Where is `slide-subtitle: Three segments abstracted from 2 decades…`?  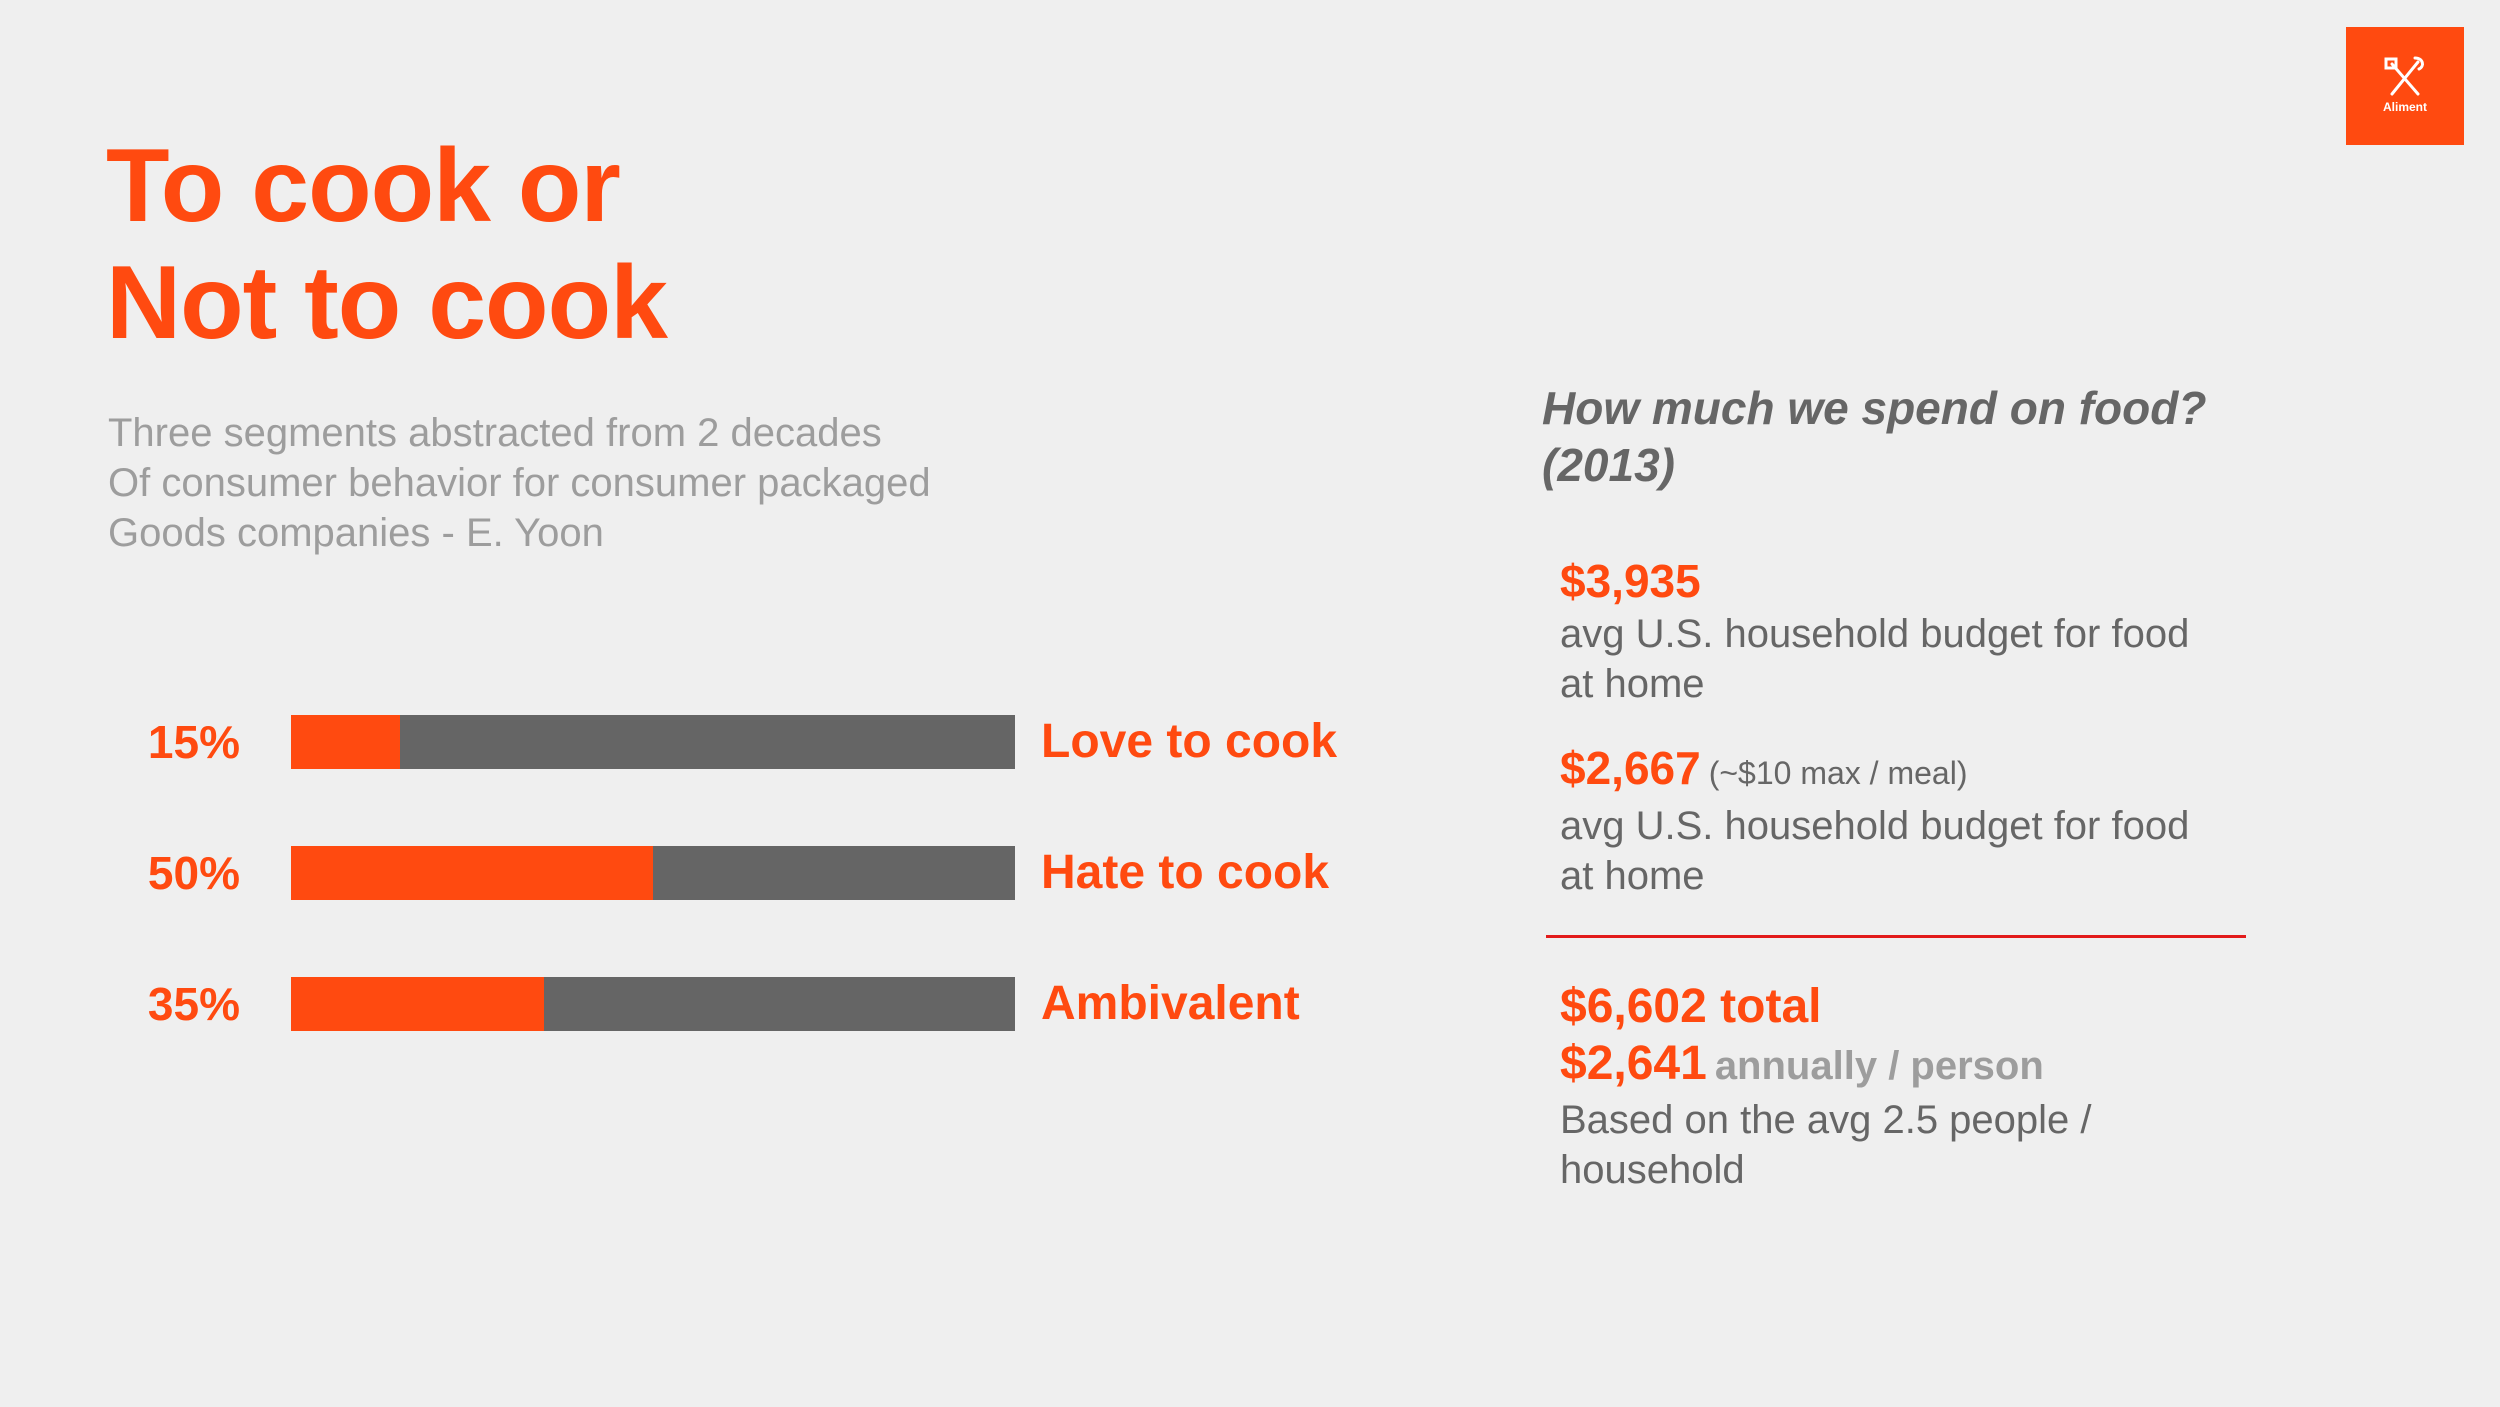
slide-subtitle: Three segments abstracted from 2 decades… is located at coordinates (583, 483).